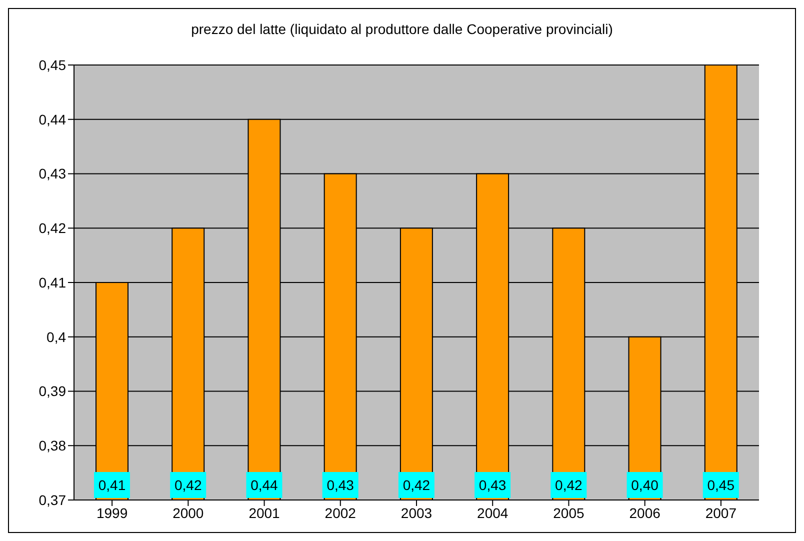 This screenshot has height=541, width=804. I want to click on x-tick-label: 2004, so click(492, 512).